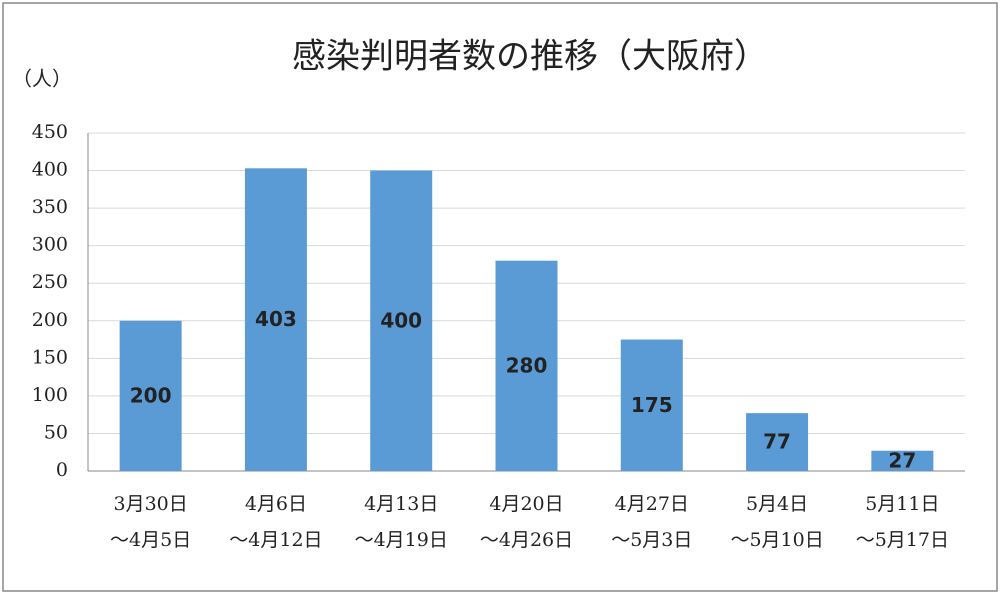 The width and height of the screenshot is (1000, 594). What do you see at coordinates (777, 504) in the screenshot?
I see `x-tick-label: 5月4日` at bounding box center [777, 504].